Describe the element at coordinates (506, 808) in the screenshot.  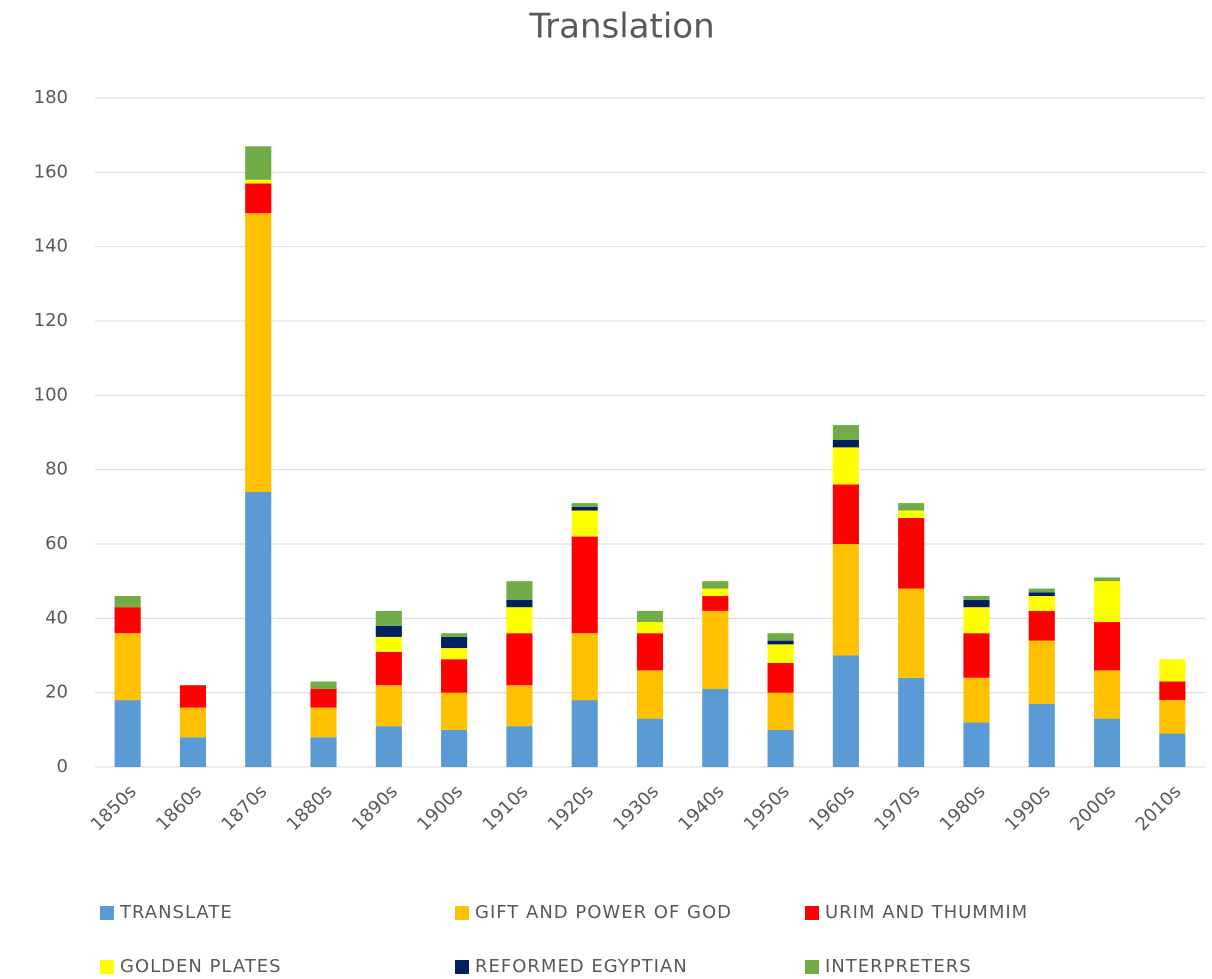
I see `x-tick-label: 1910s` at that location.